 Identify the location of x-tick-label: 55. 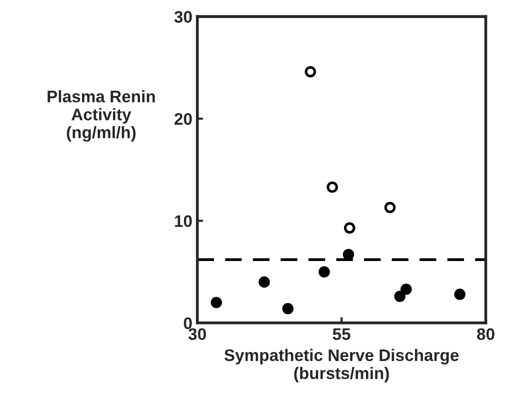
(341, 334).